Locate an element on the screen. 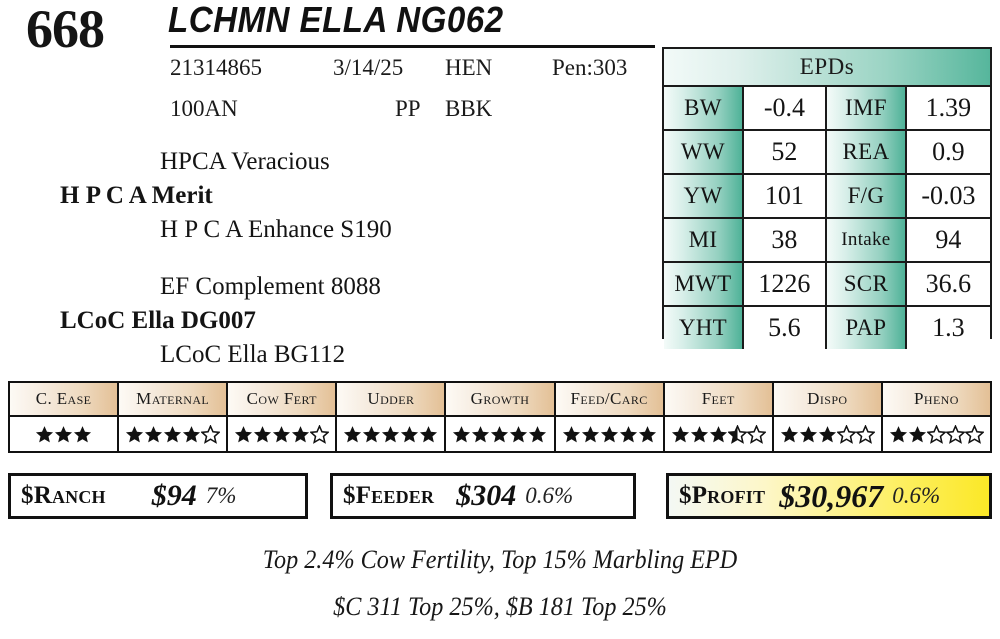 The height and width of the screenshot is (639, 1000). rating-column-c-ease: C. Ease is located at coordinates (65, 417).